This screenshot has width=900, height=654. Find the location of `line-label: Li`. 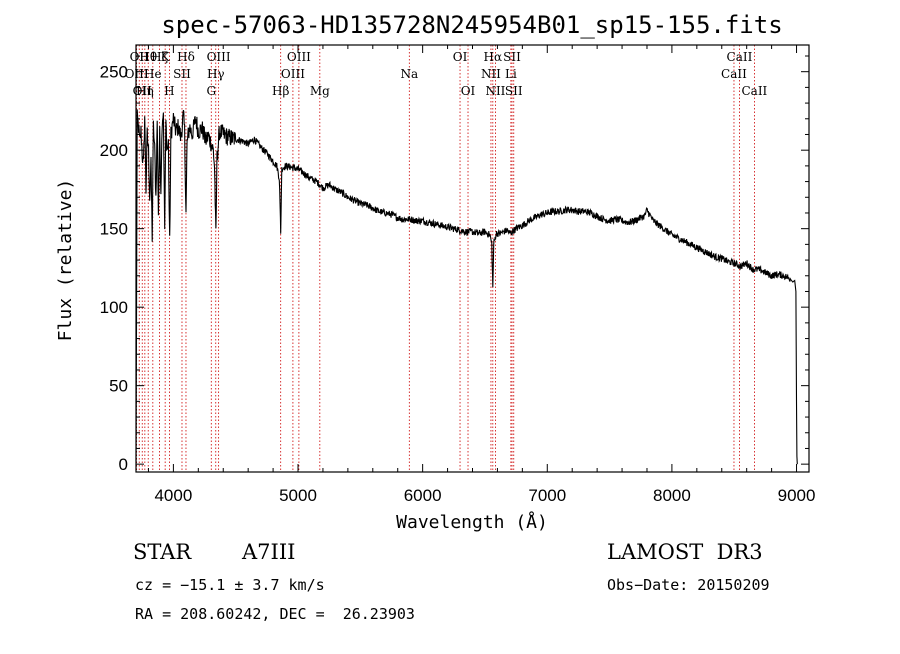

line-label: Li is located at coordinates (511, 74).